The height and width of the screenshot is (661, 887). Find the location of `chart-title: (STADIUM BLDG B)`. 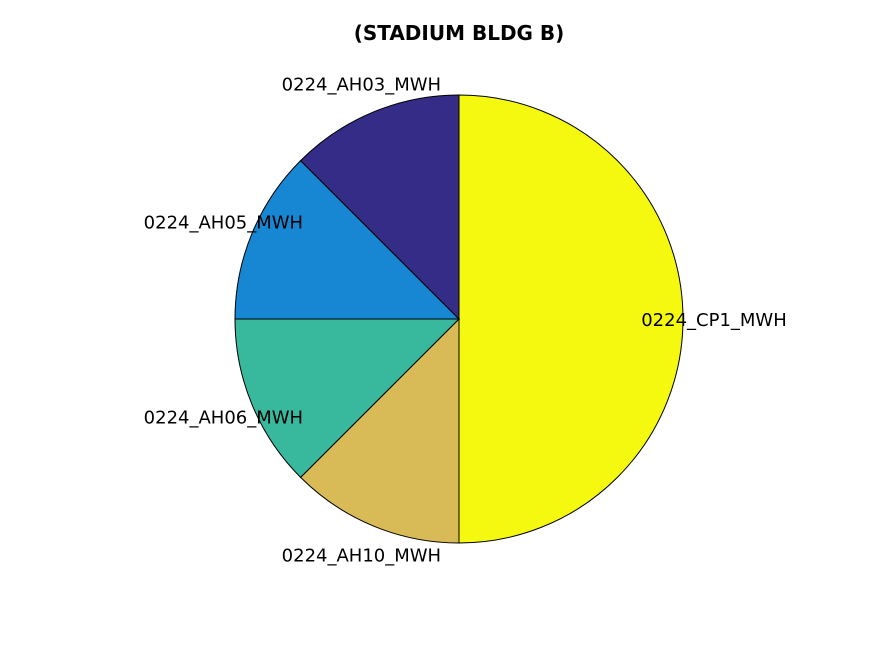

chart-title: (STADIUM BLDG B) is located at coordinates (459, 33).